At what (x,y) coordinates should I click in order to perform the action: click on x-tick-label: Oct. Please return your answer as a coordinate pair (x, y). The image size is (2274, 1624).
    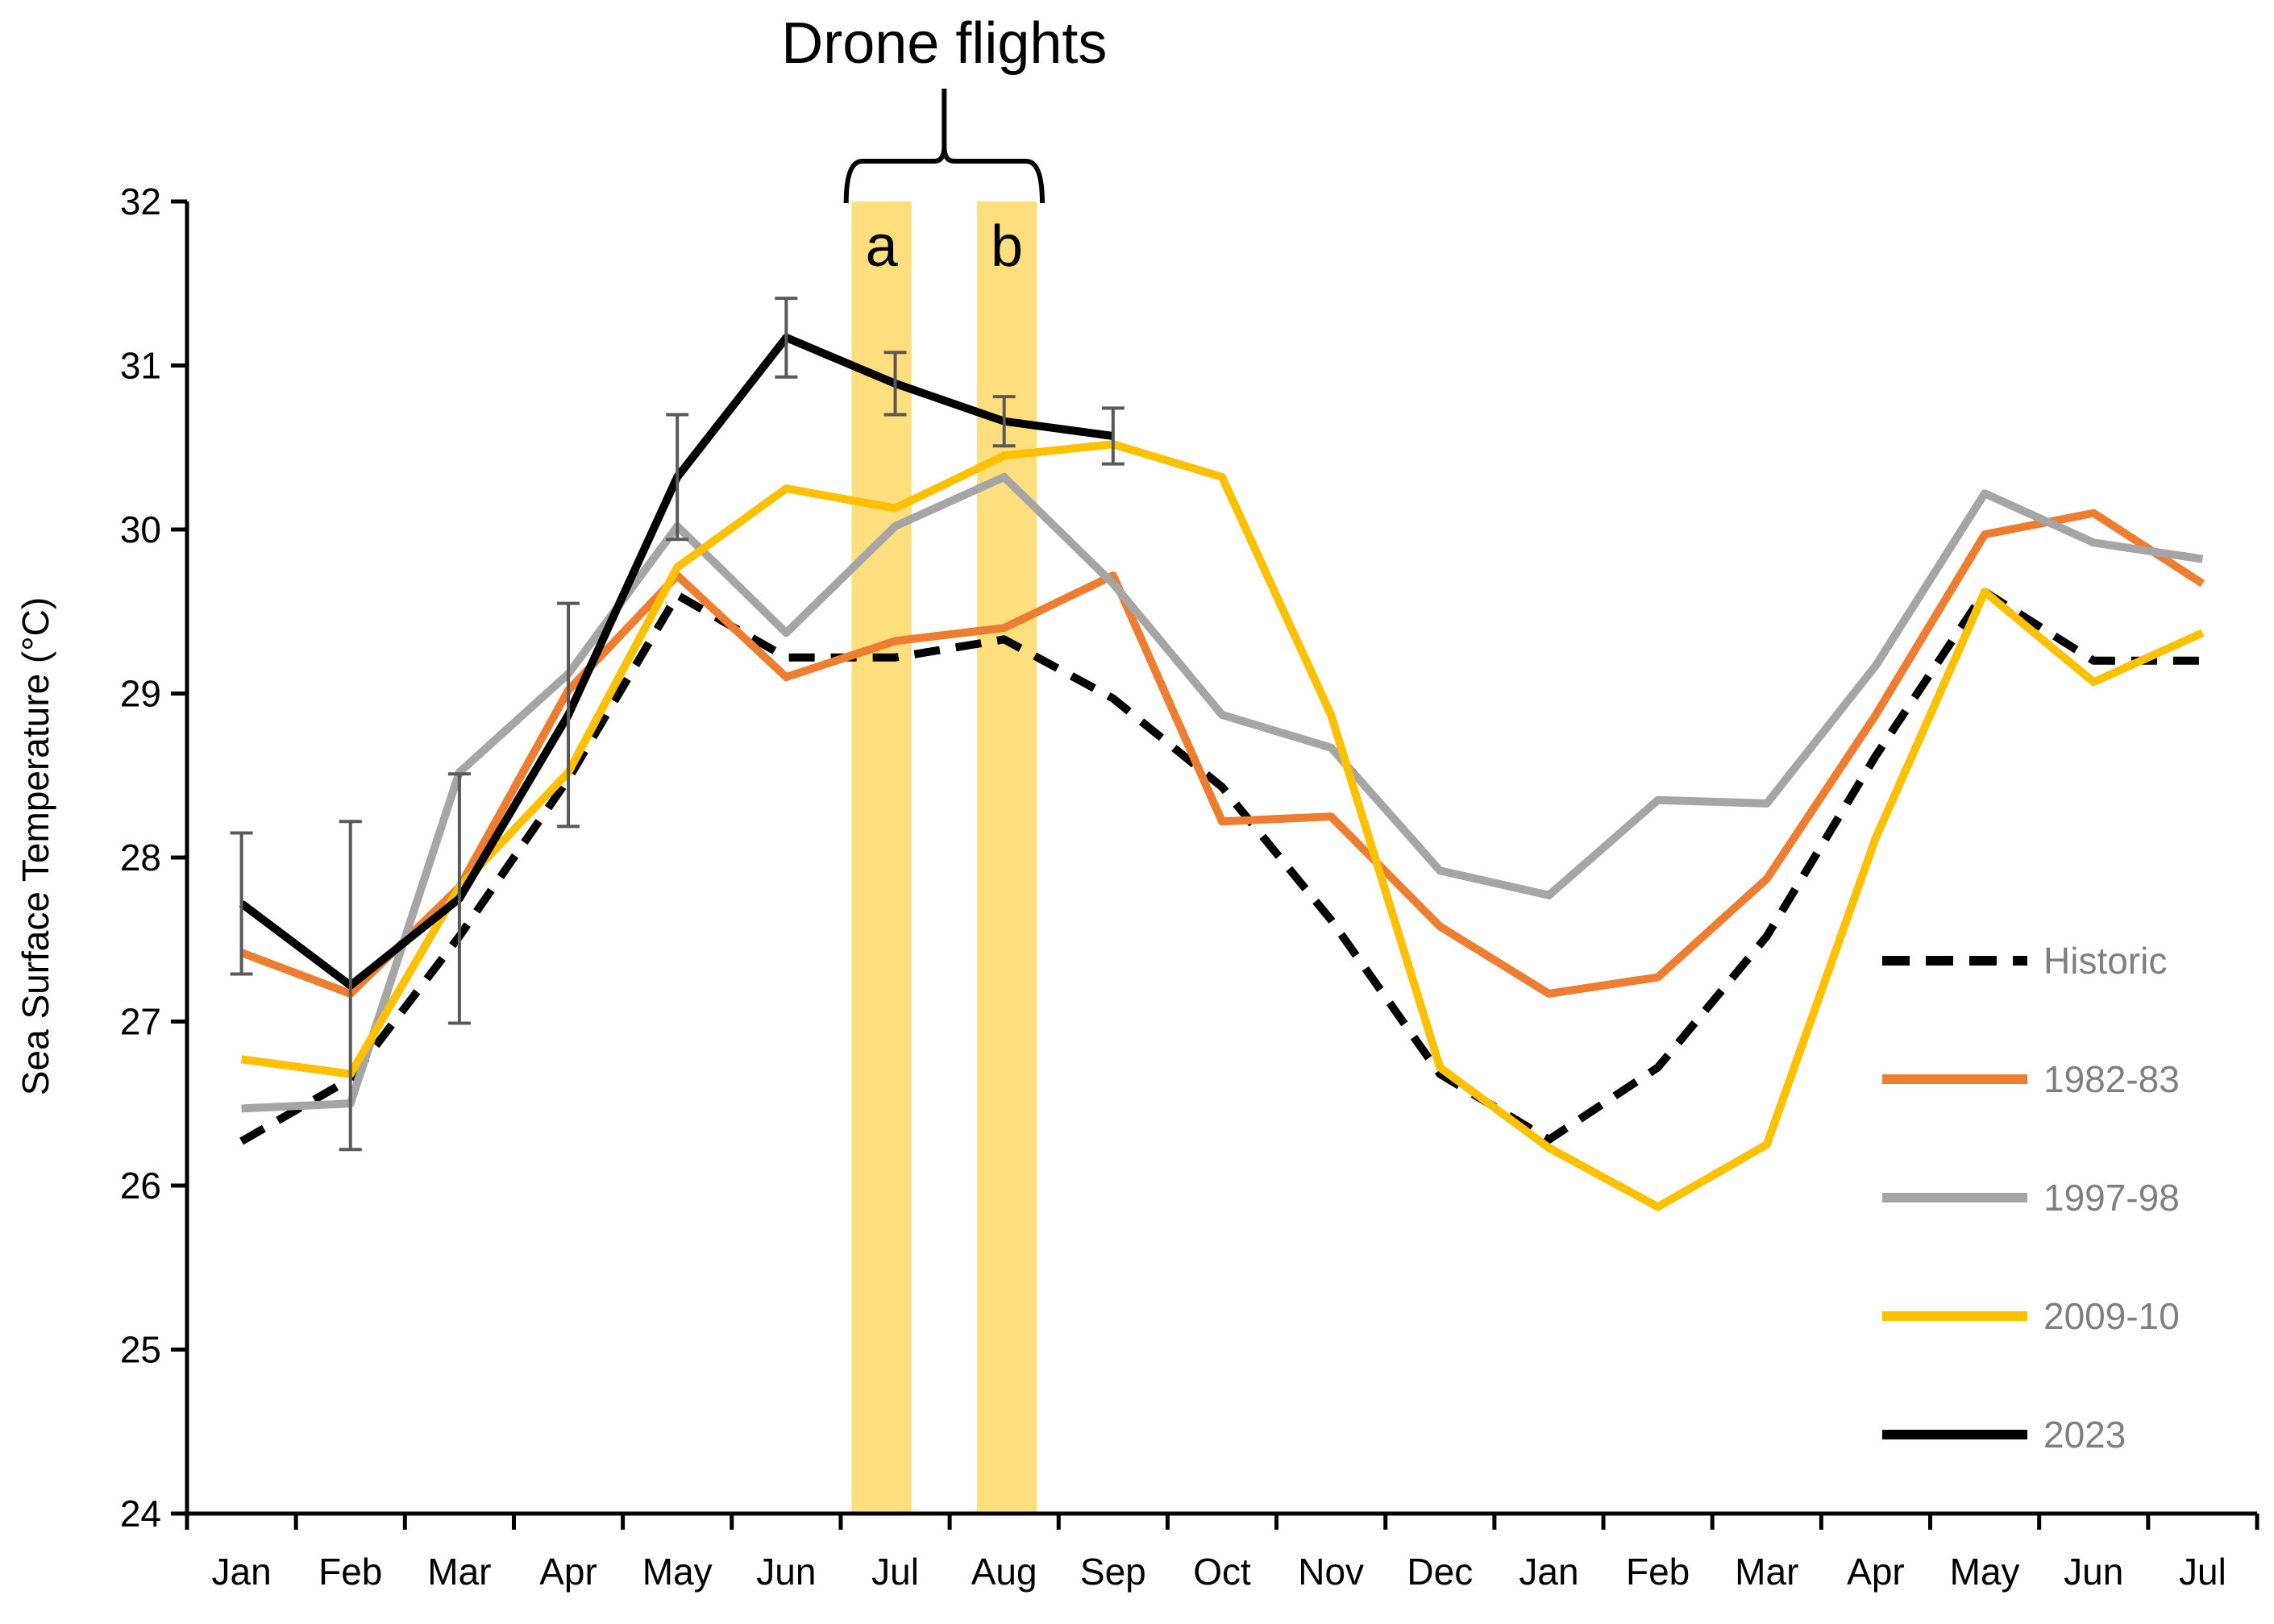
    Looking at the image, I should click on (1222, 1572).